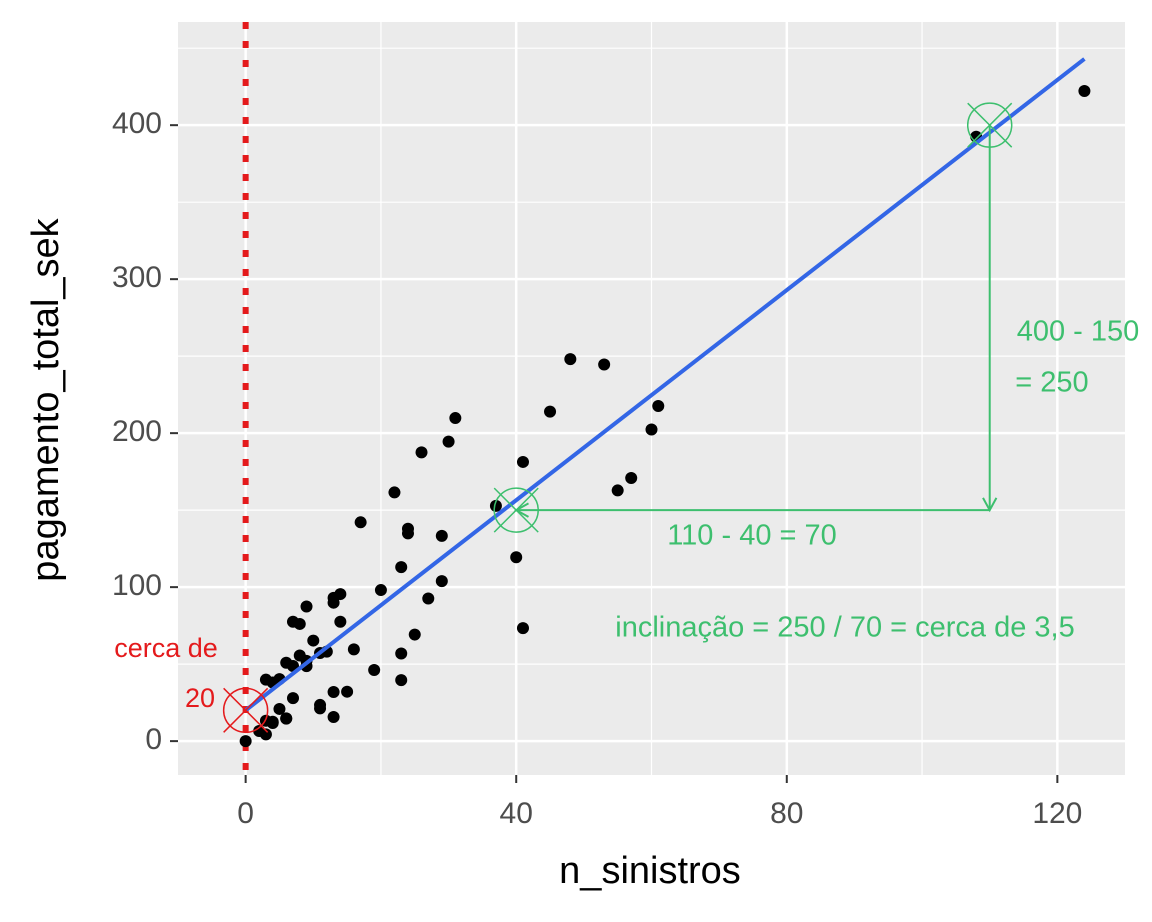  Describe the element at coordinates (166, 648) in the screenshot. I see `annotation: cerca de` at that location.